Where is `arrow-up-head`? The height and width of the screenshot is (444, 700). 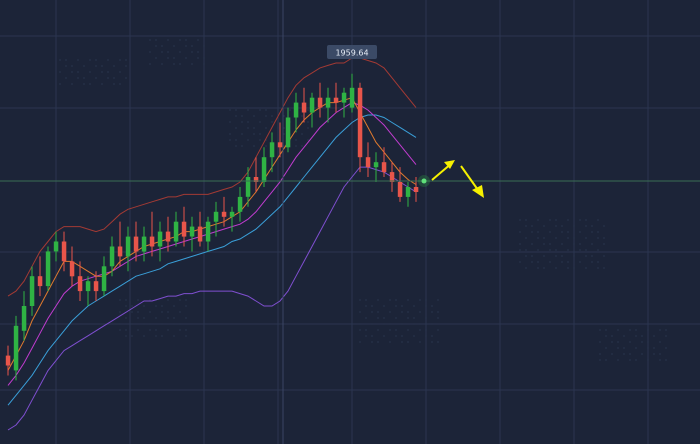
arrow-up-head is located at coordinates (449, 164).